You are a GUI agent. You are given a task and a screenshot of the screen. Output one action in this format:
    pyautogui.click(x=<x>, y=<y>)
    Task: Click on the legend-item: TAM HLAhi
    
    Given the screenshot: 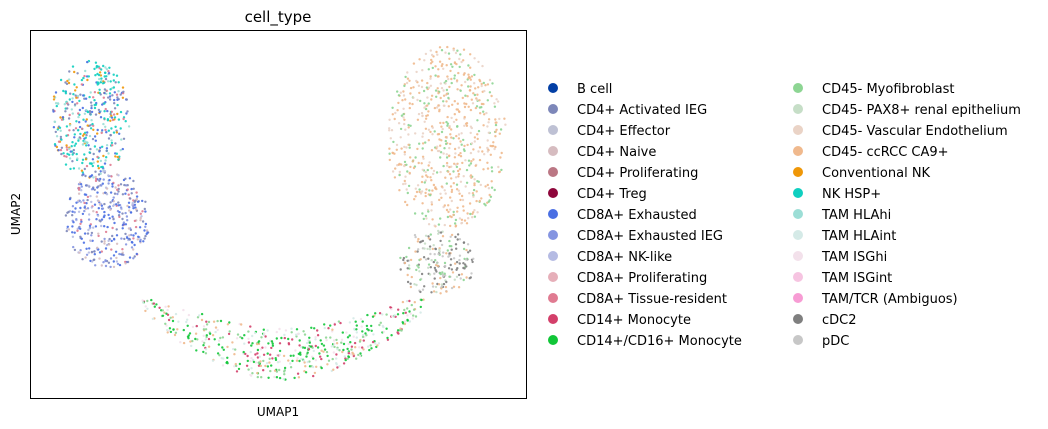 What is the action you would take?
    pyautogui.click(x=842, y=215)
    